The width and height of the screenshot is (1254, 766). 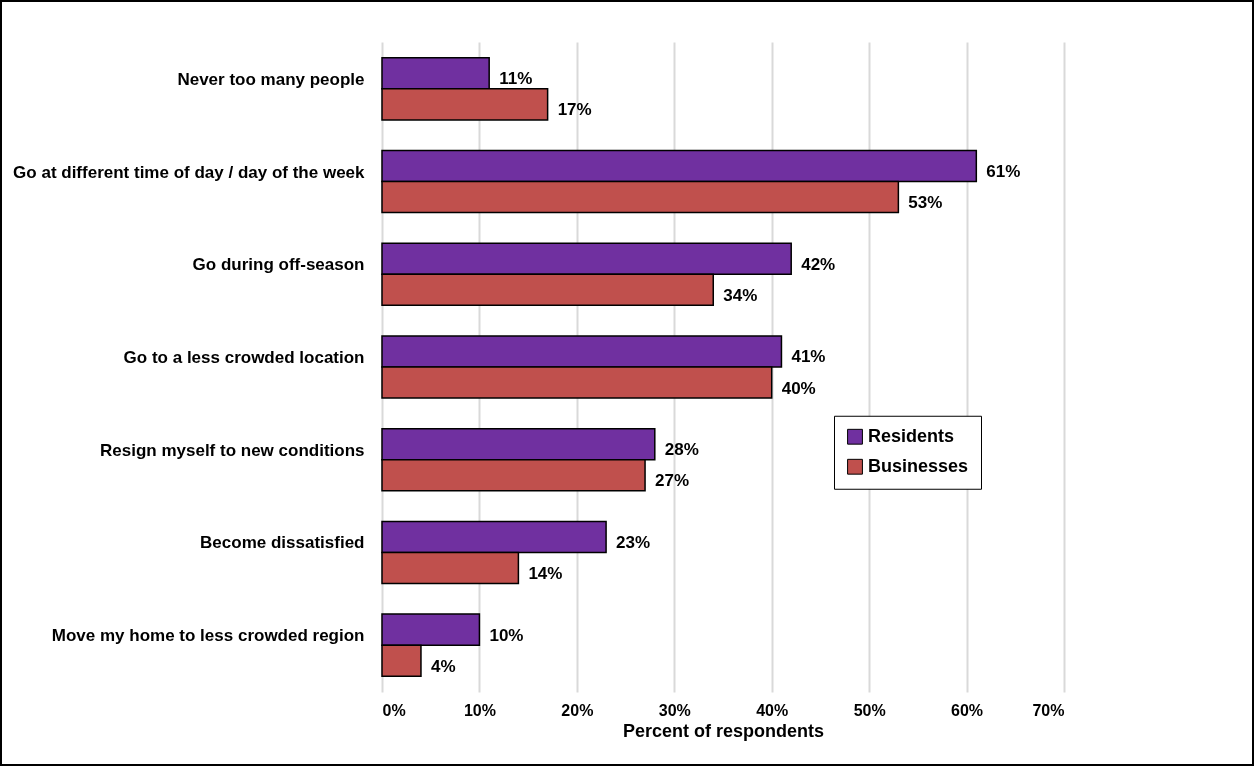 What do you see at coordinates (1048, 710) in the screenshot?
I see `x-tick-label: 70%` at bounding box center [1048, 710].